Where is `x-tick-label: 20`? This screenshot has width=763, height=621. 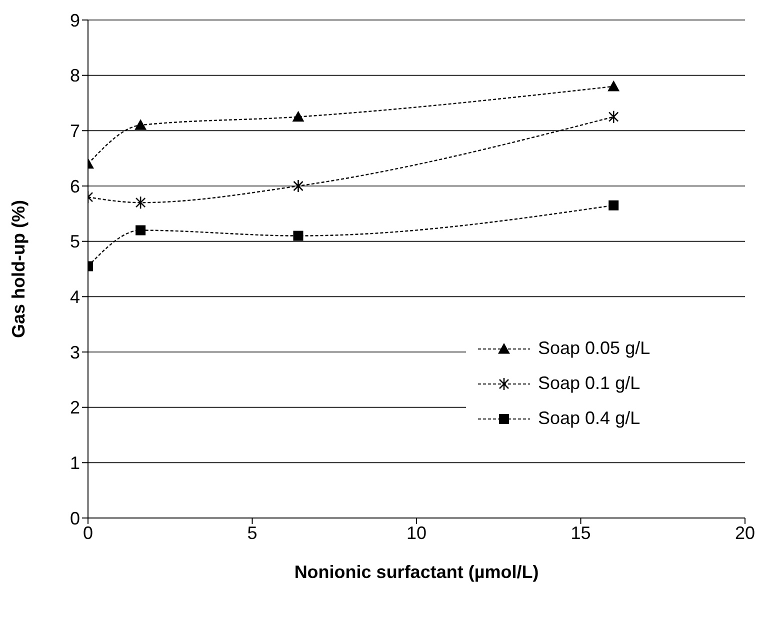 x-tick-label: 20 is located at coordinates (745, 532).